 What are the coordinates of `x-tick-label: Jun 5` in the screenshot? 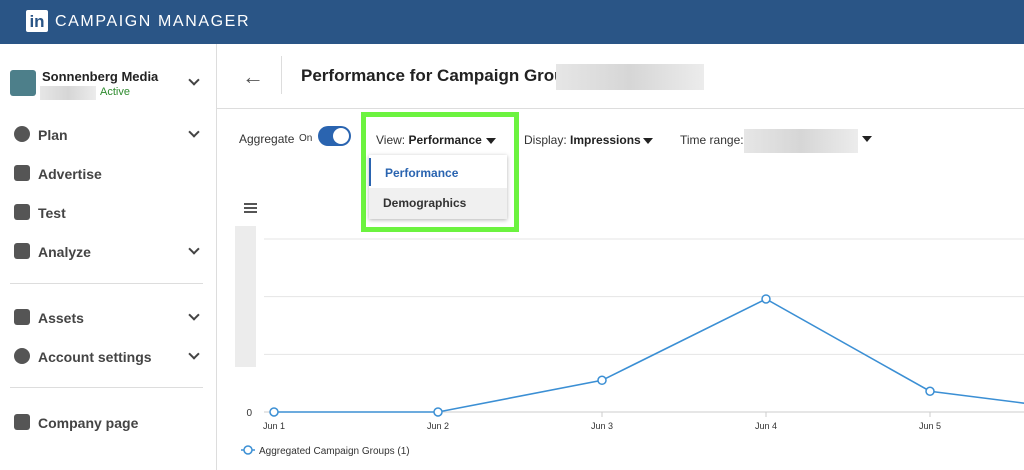 It's located at (930, 426).